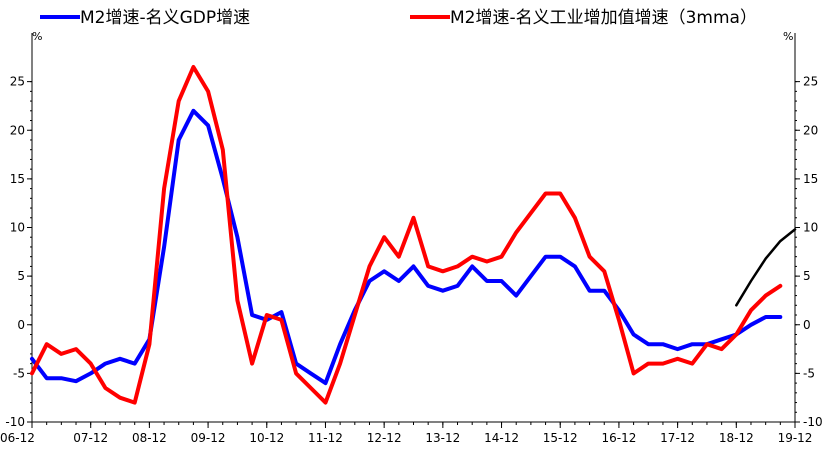 The width and height of the screenshot is (827, 451). Describe the element at coordinates (21, 325) in the screenshot. I see `y-tick-label-left: 0` at that location.